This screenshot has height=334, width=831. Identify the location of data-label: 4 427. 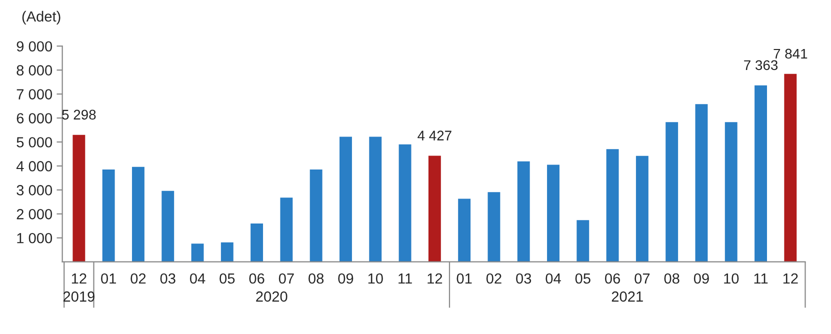
(435, 135).